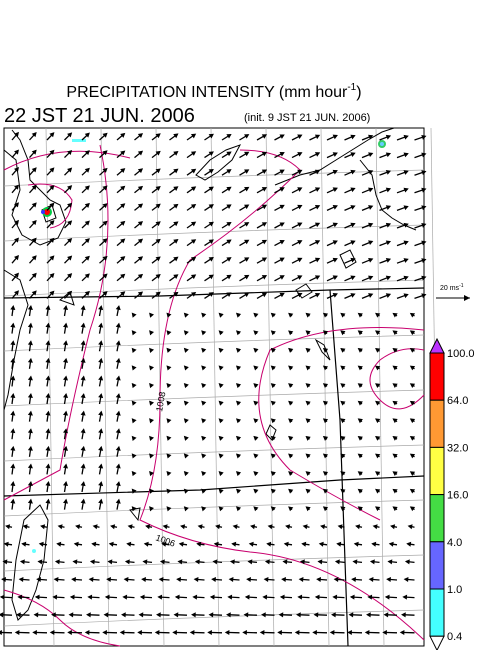 The width and height of the screenshot is (500, 655). I want to click on map-title: PRECIPITATION INTENSITY (mm hour-1), so click(213, 91).